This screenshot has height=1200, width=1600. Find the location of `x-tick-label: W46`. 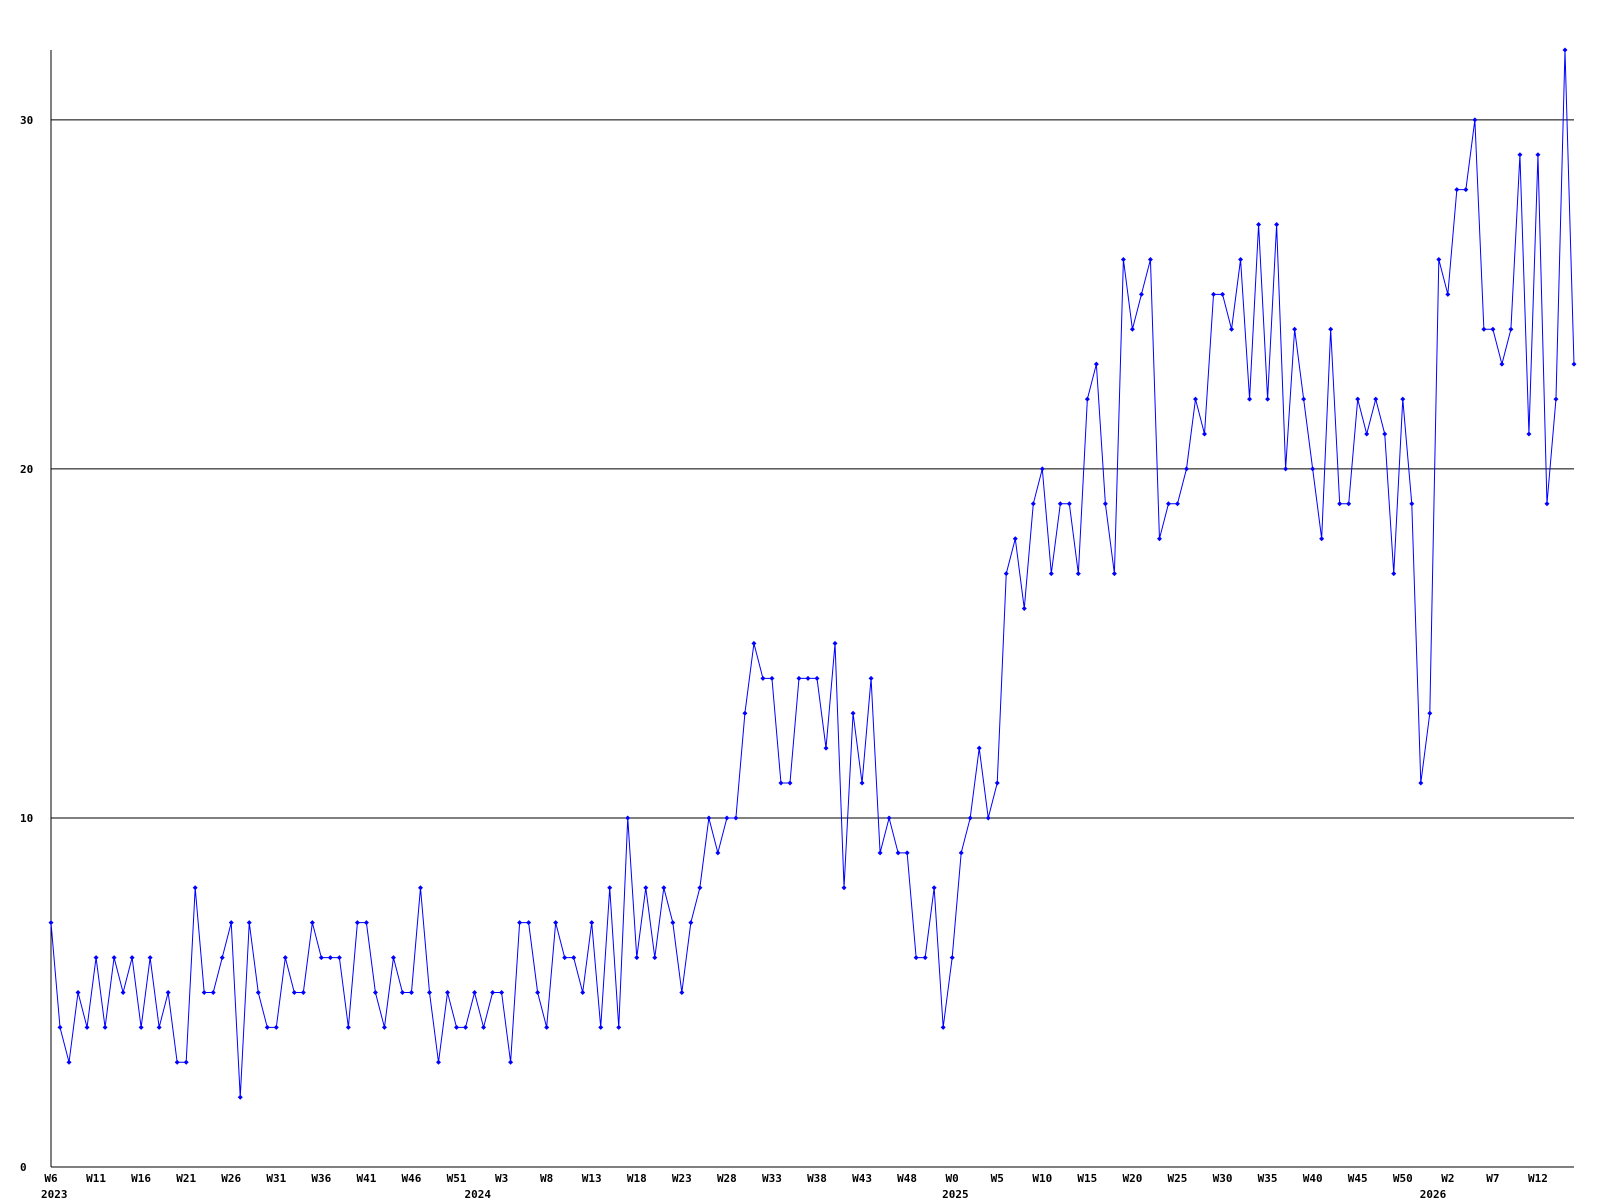

x-tick-label: W46 is located at coordinates (412, 1178).